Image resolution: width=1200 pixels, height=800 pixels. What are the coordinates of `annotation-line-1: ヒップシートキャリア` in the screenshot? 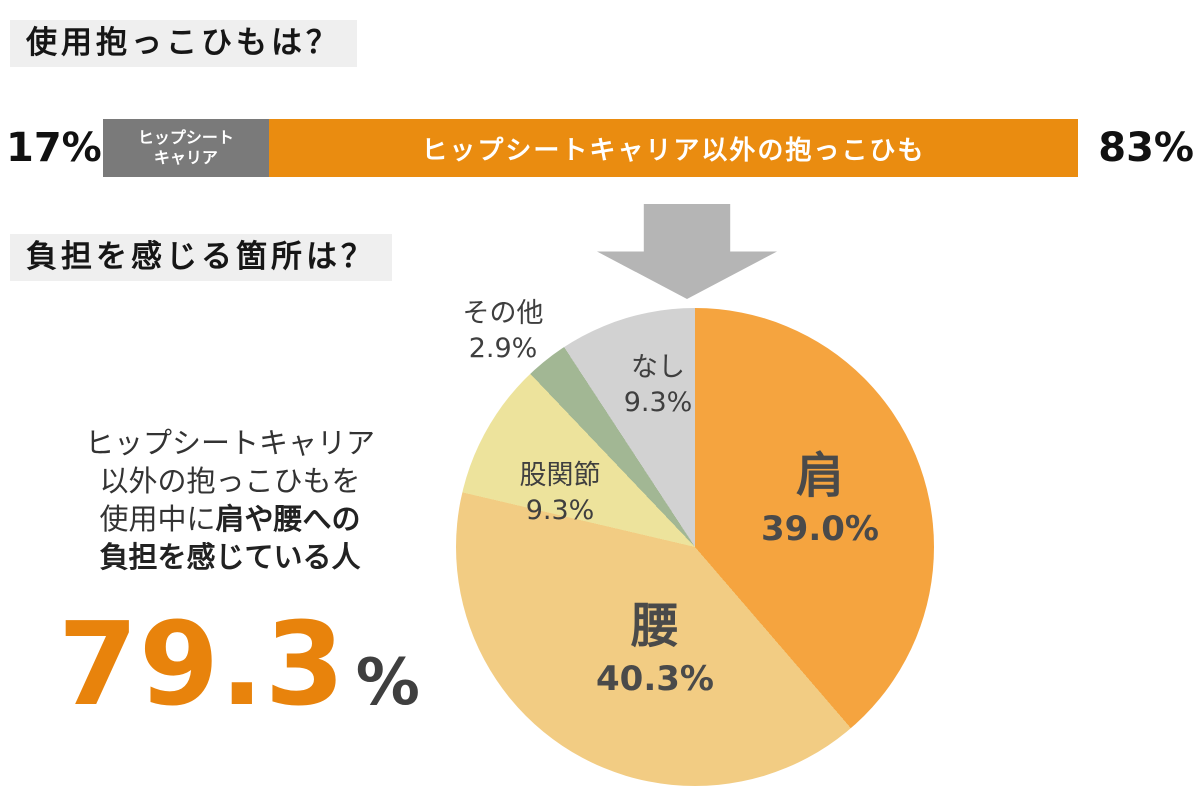 It's located at (229, 443).